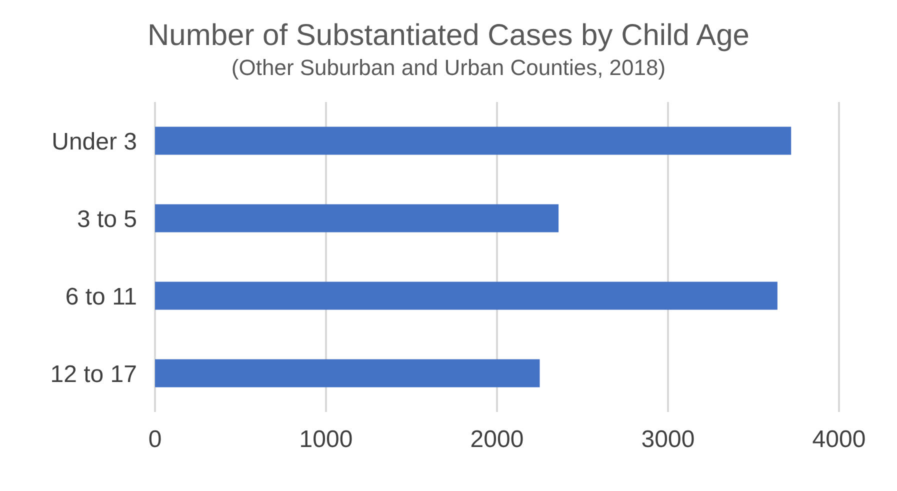 The image size is (897, 491). Describe the element at coordinates (94, 142) in the screenshot. I see `y-tick-label: Under 3` at that location.